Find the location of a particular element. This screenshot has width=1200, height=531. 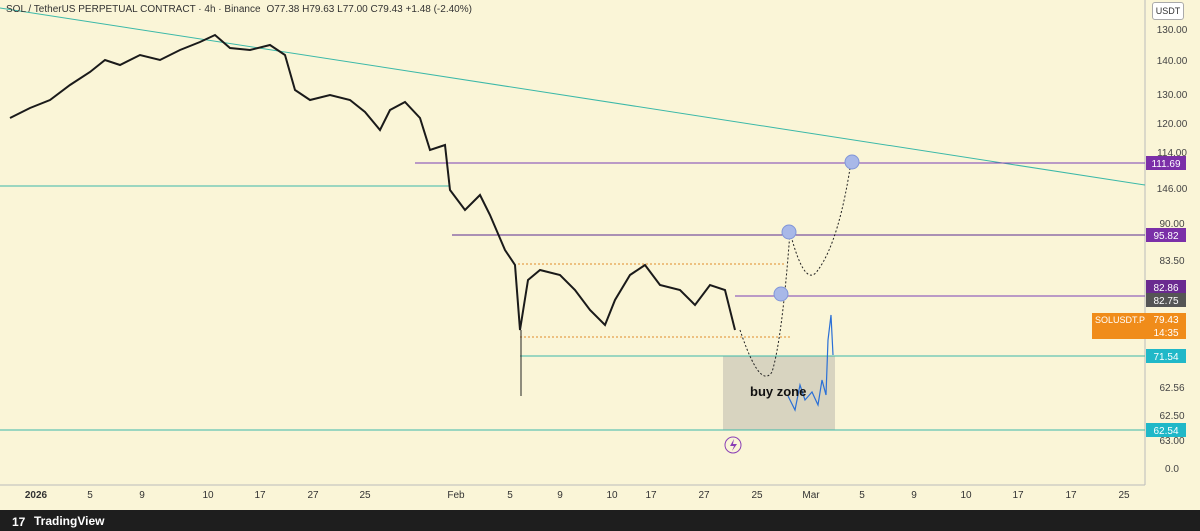

price-tag-label: 71.54 is located at coordinates (1165, 357).